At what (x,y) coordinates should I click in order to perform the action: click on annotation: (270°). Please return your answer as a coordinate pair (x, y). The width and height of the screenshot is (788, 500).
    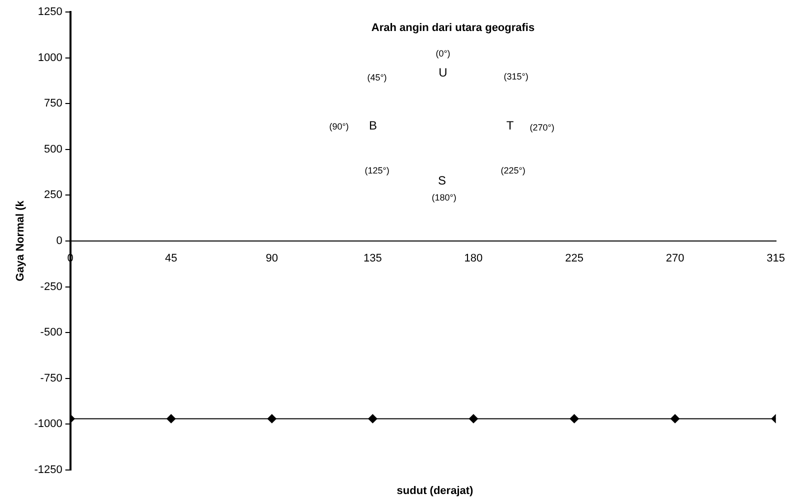
    Looking at the image, I should click on (542, 127).